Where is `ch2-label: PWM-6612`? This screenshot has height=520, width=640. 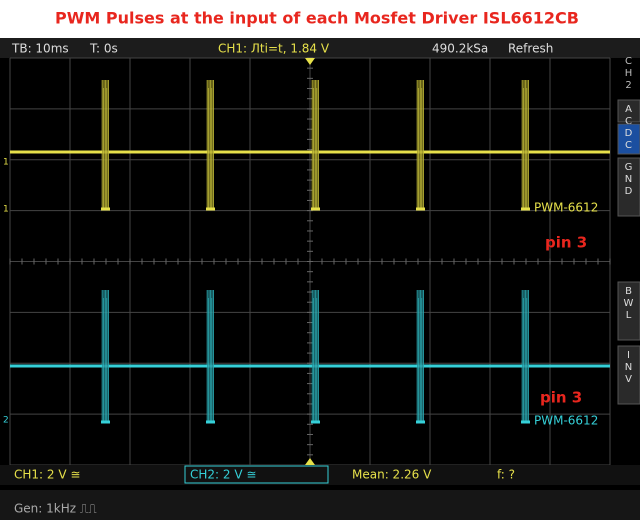
ch2-label: PWM-6612 is located at coordinates (566, 421).